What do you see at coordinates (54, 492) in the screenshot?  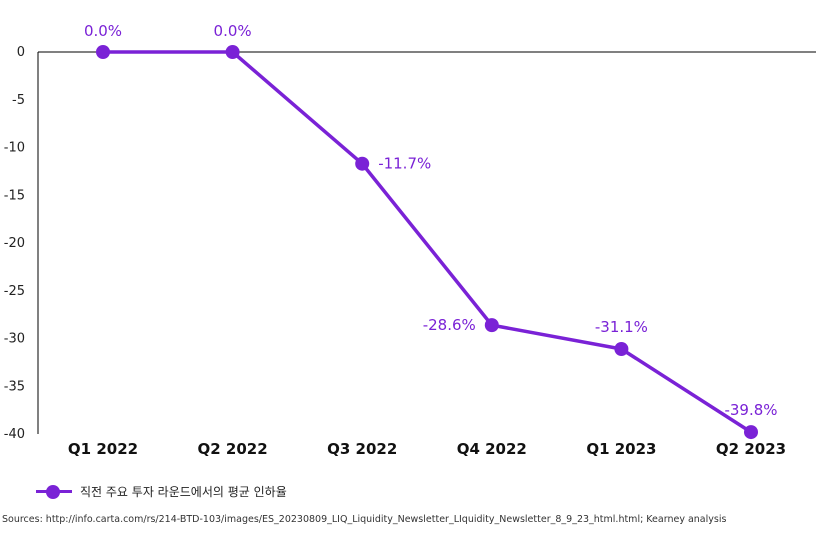 I see `legend-marker-icon` at bounding box center [54, 492].